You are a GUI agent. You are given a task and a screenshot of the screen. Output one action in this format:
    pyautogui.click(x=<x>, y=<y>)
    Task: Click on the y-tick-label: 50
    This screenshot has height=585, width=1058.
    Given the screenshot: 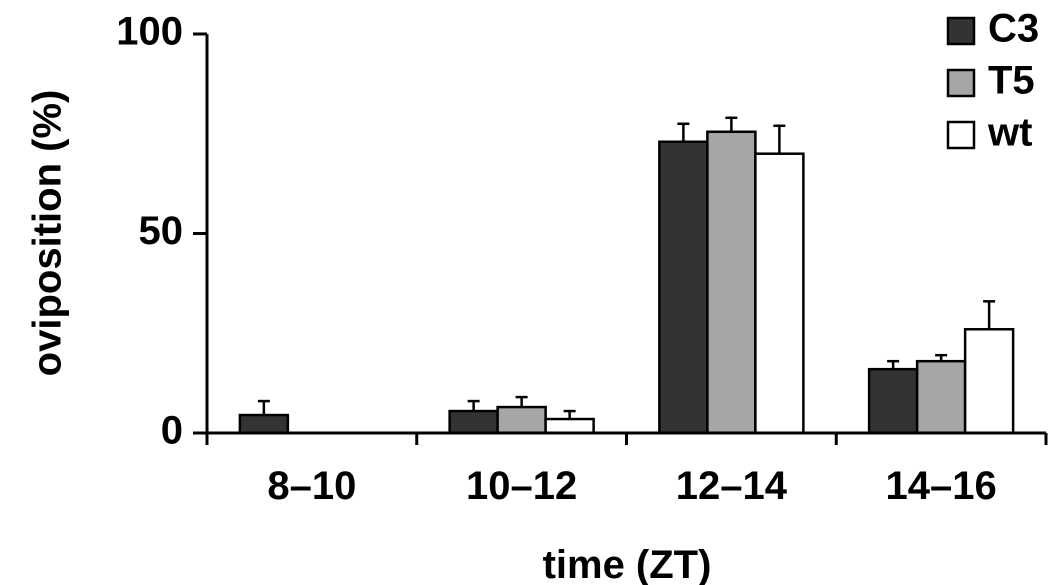 What is the action you would take?
    pyautogui.click(x=161, y=231)
    